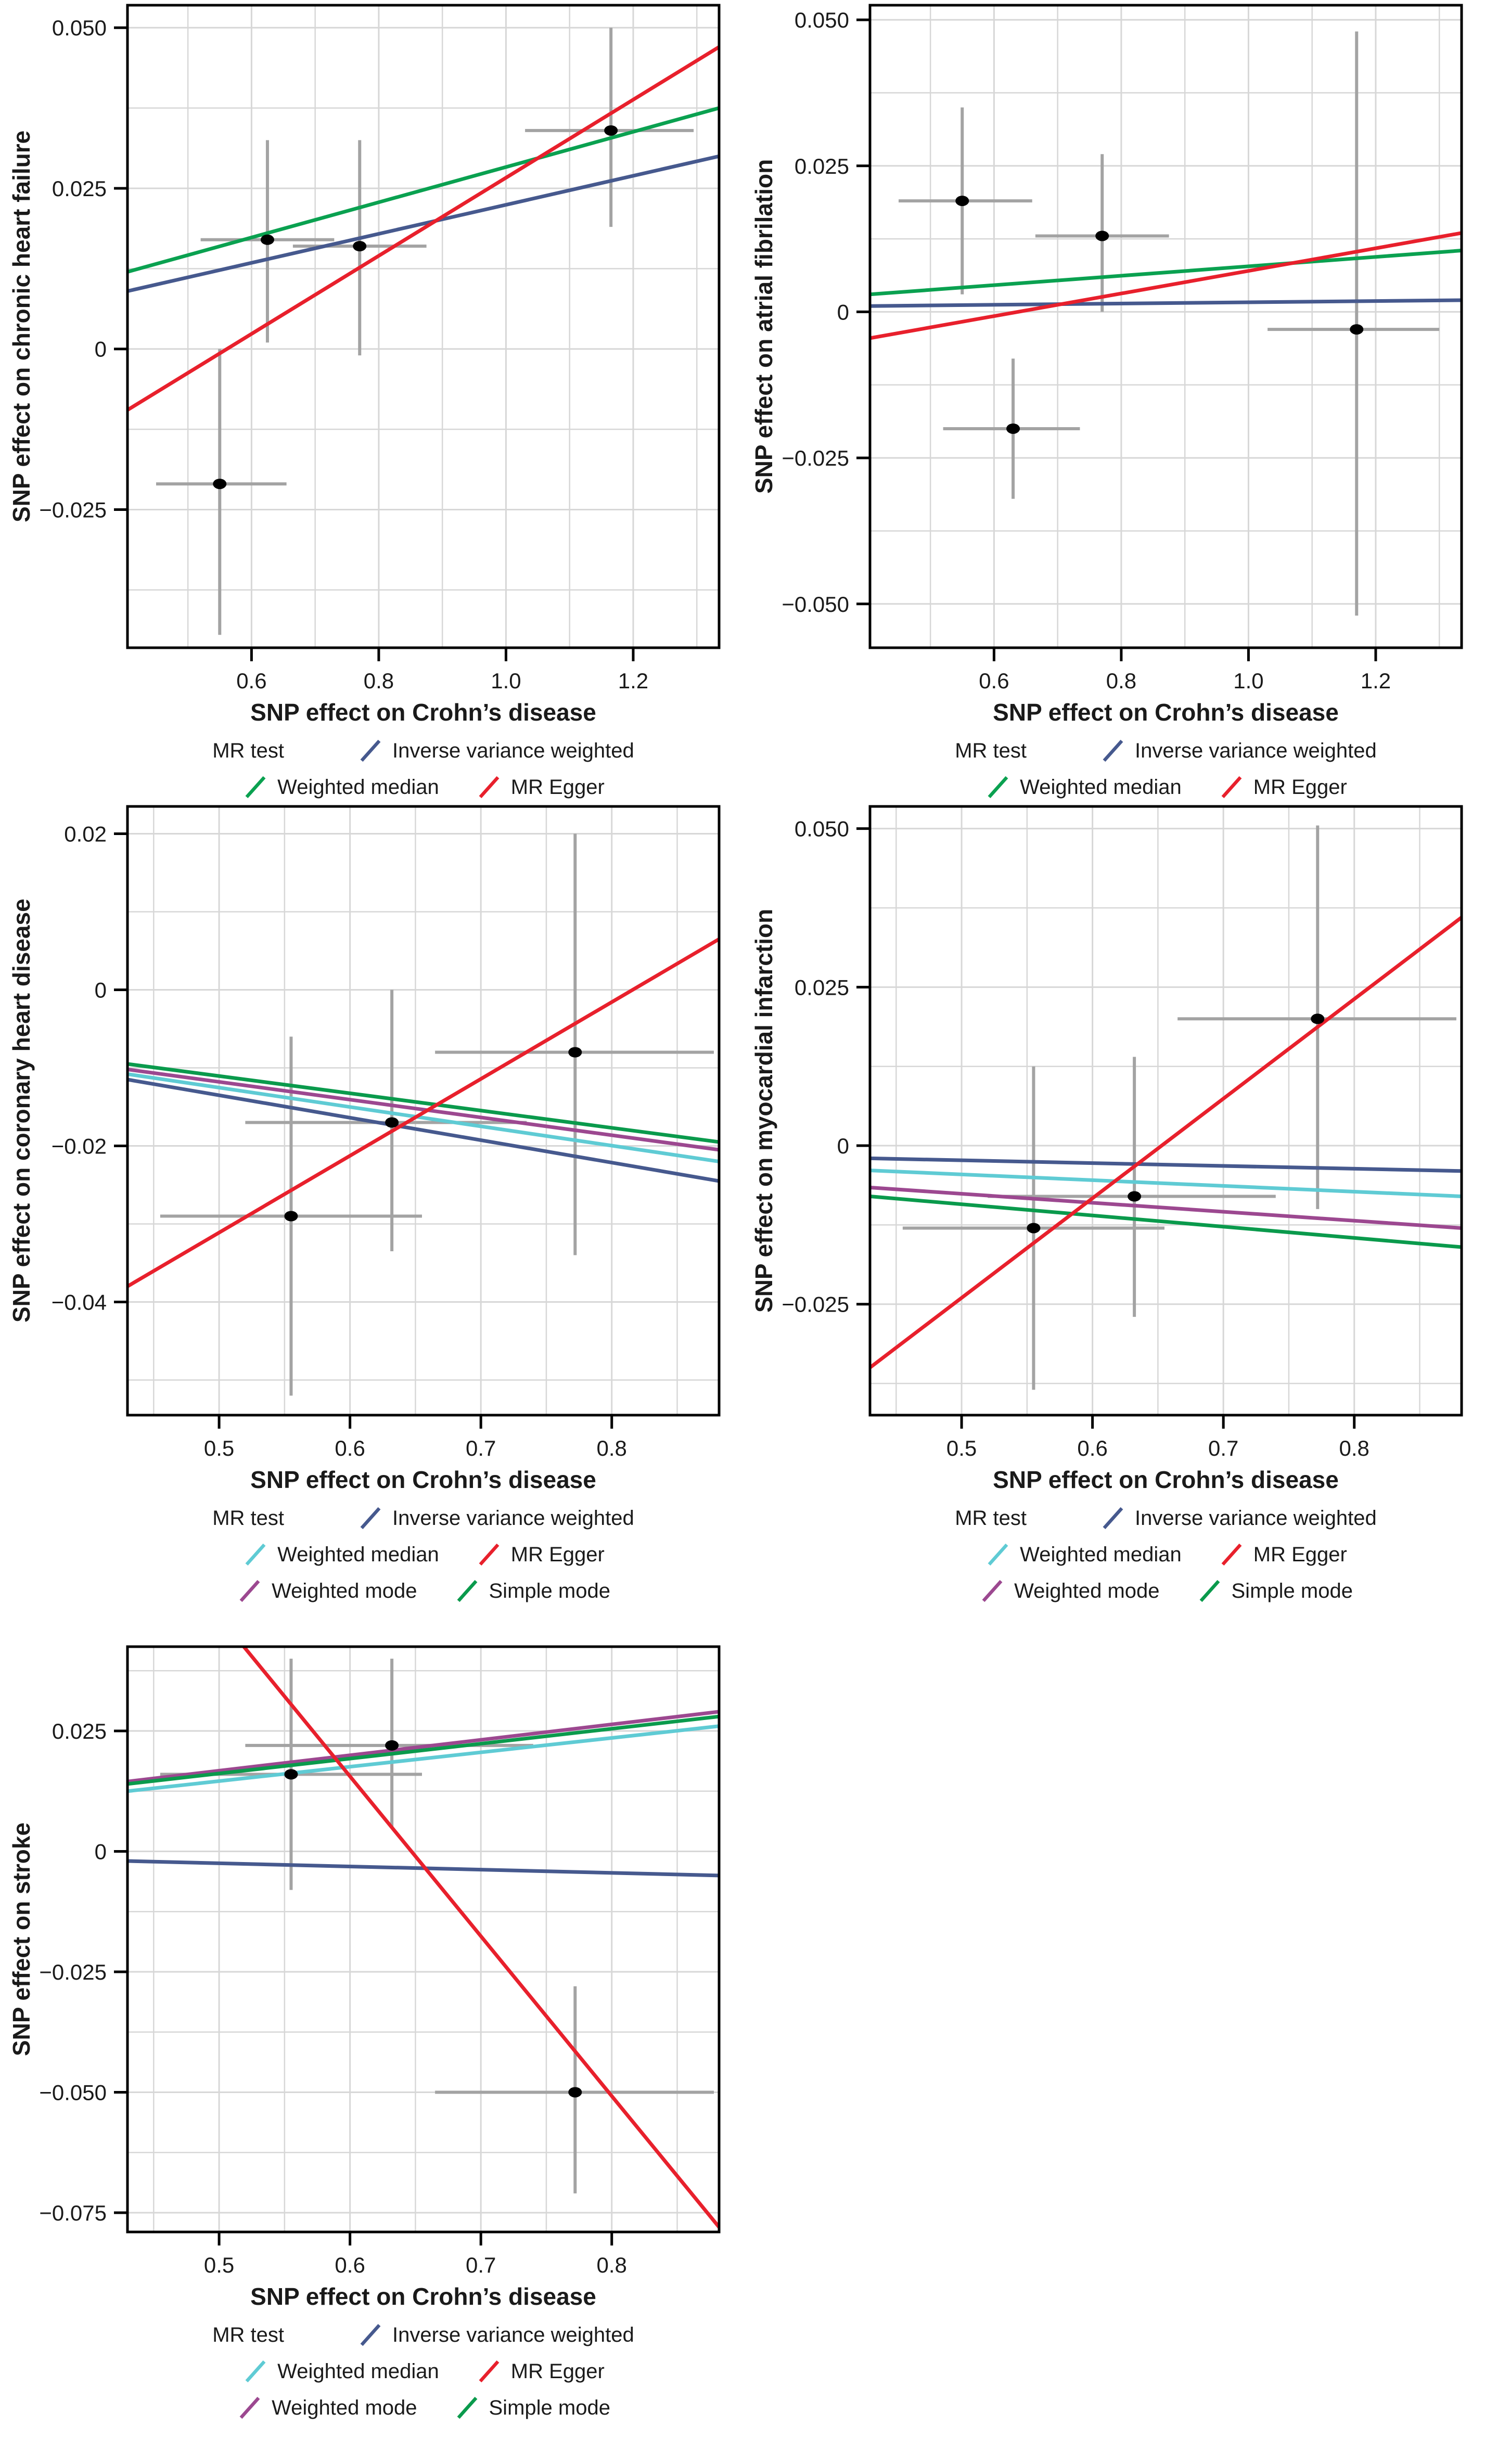 This screenshot has width=1485, height=2464. I want to click on plot-panel, so click(1166, 326).